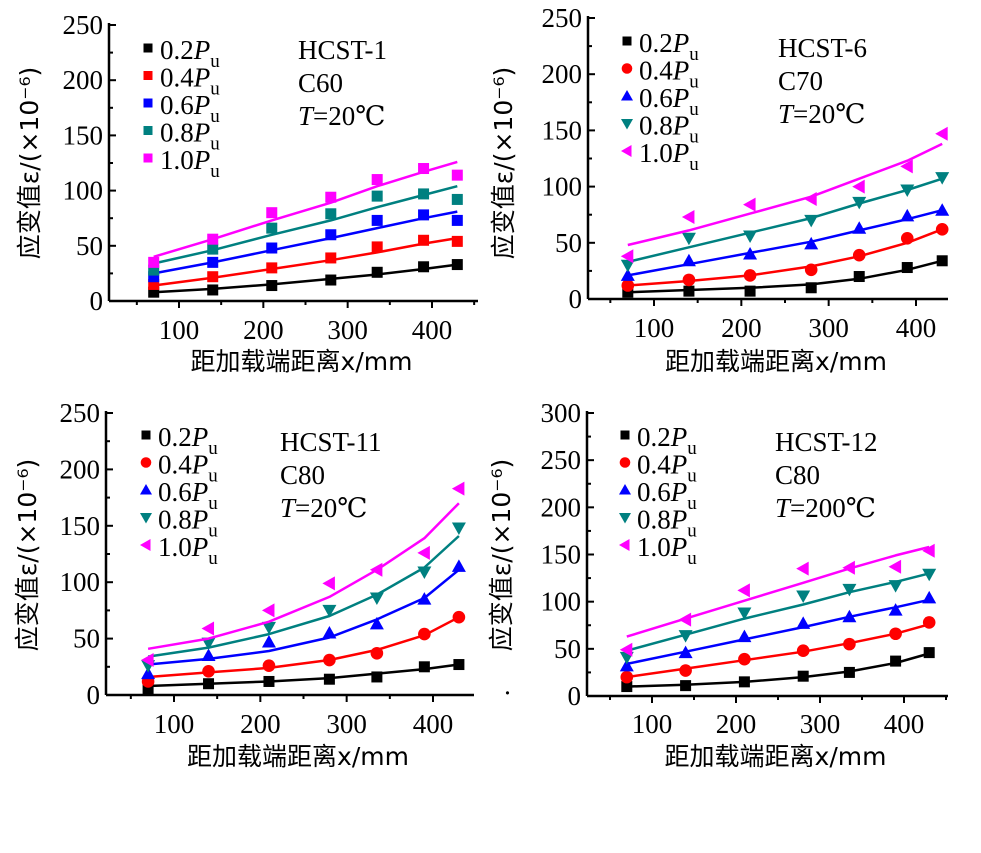 The image size is (981, 853). I want to click on annotation-specimen: HCST-11, so click(331, 442).